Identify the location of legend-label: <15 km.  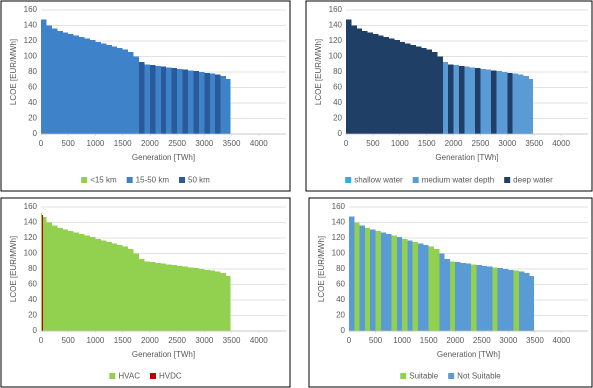
(103, 180).